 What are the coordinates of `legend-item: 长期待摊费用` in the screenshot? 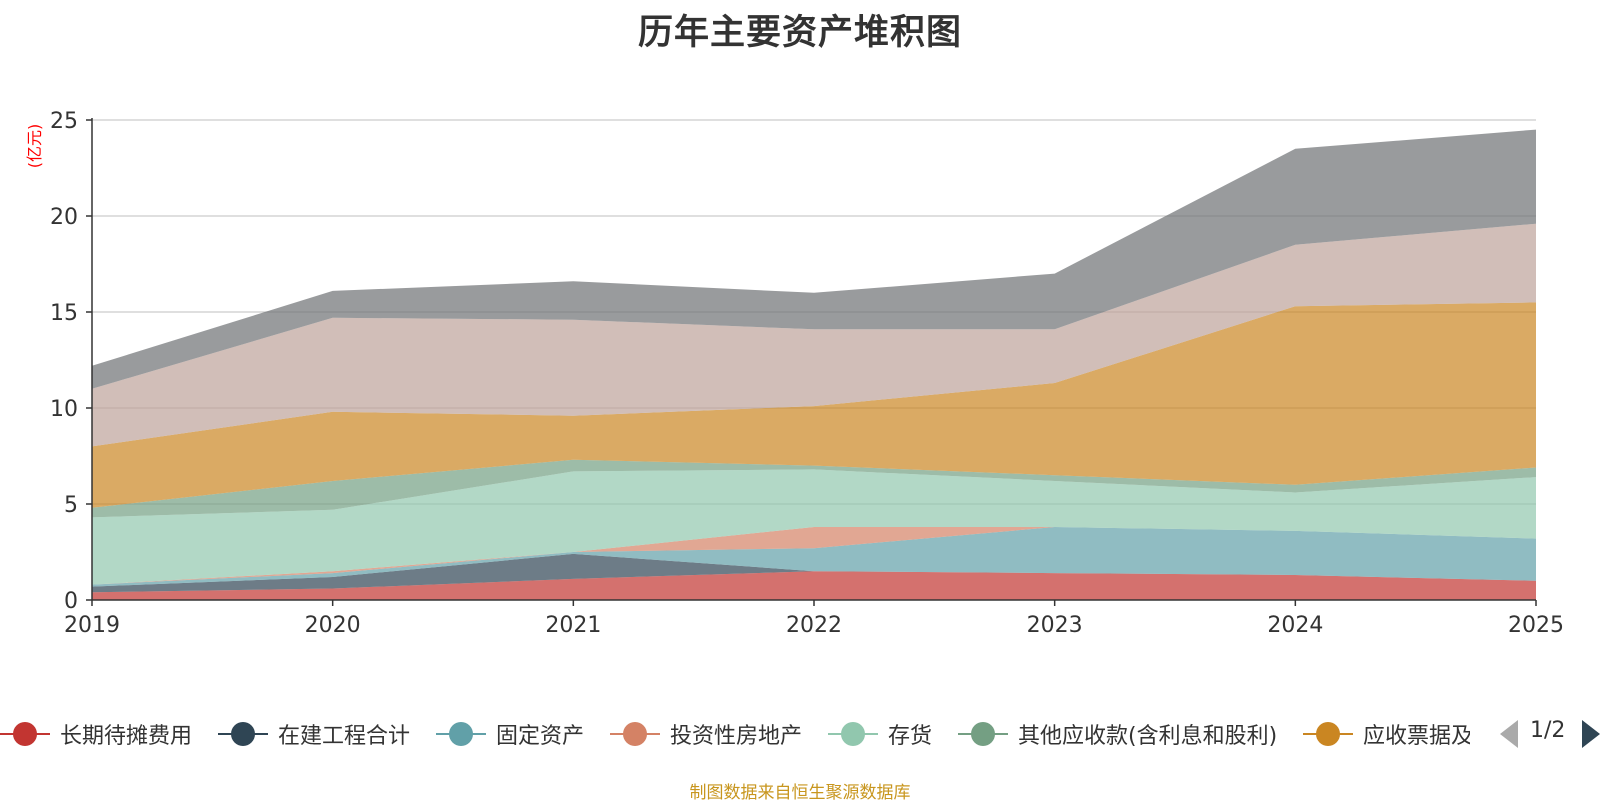 It's located at (96, 734).